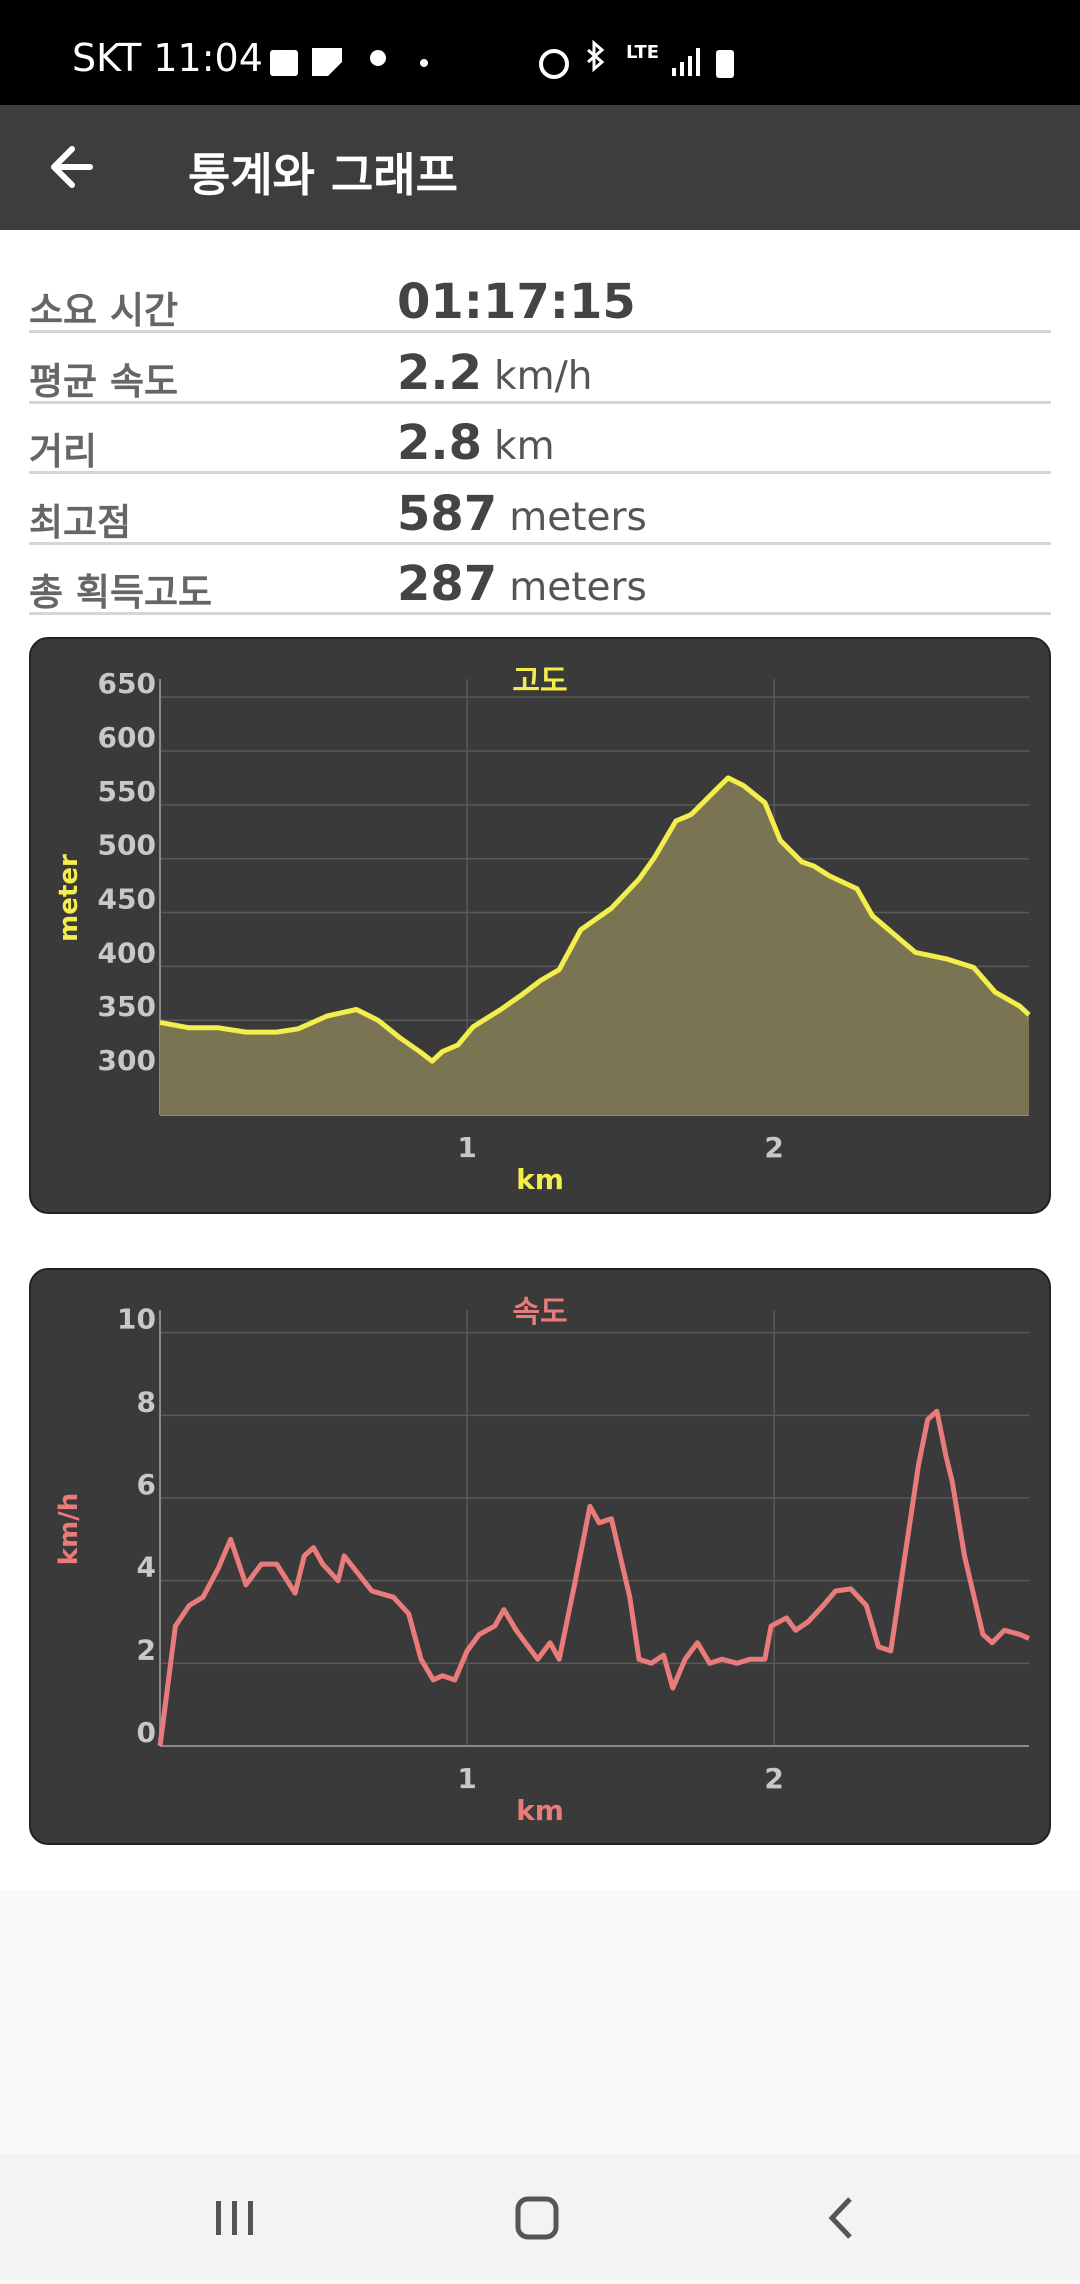 Image resolution: width=1080 pixels, height=2284 pixels. I want to click on stat-unit: km, so click(524, 446).